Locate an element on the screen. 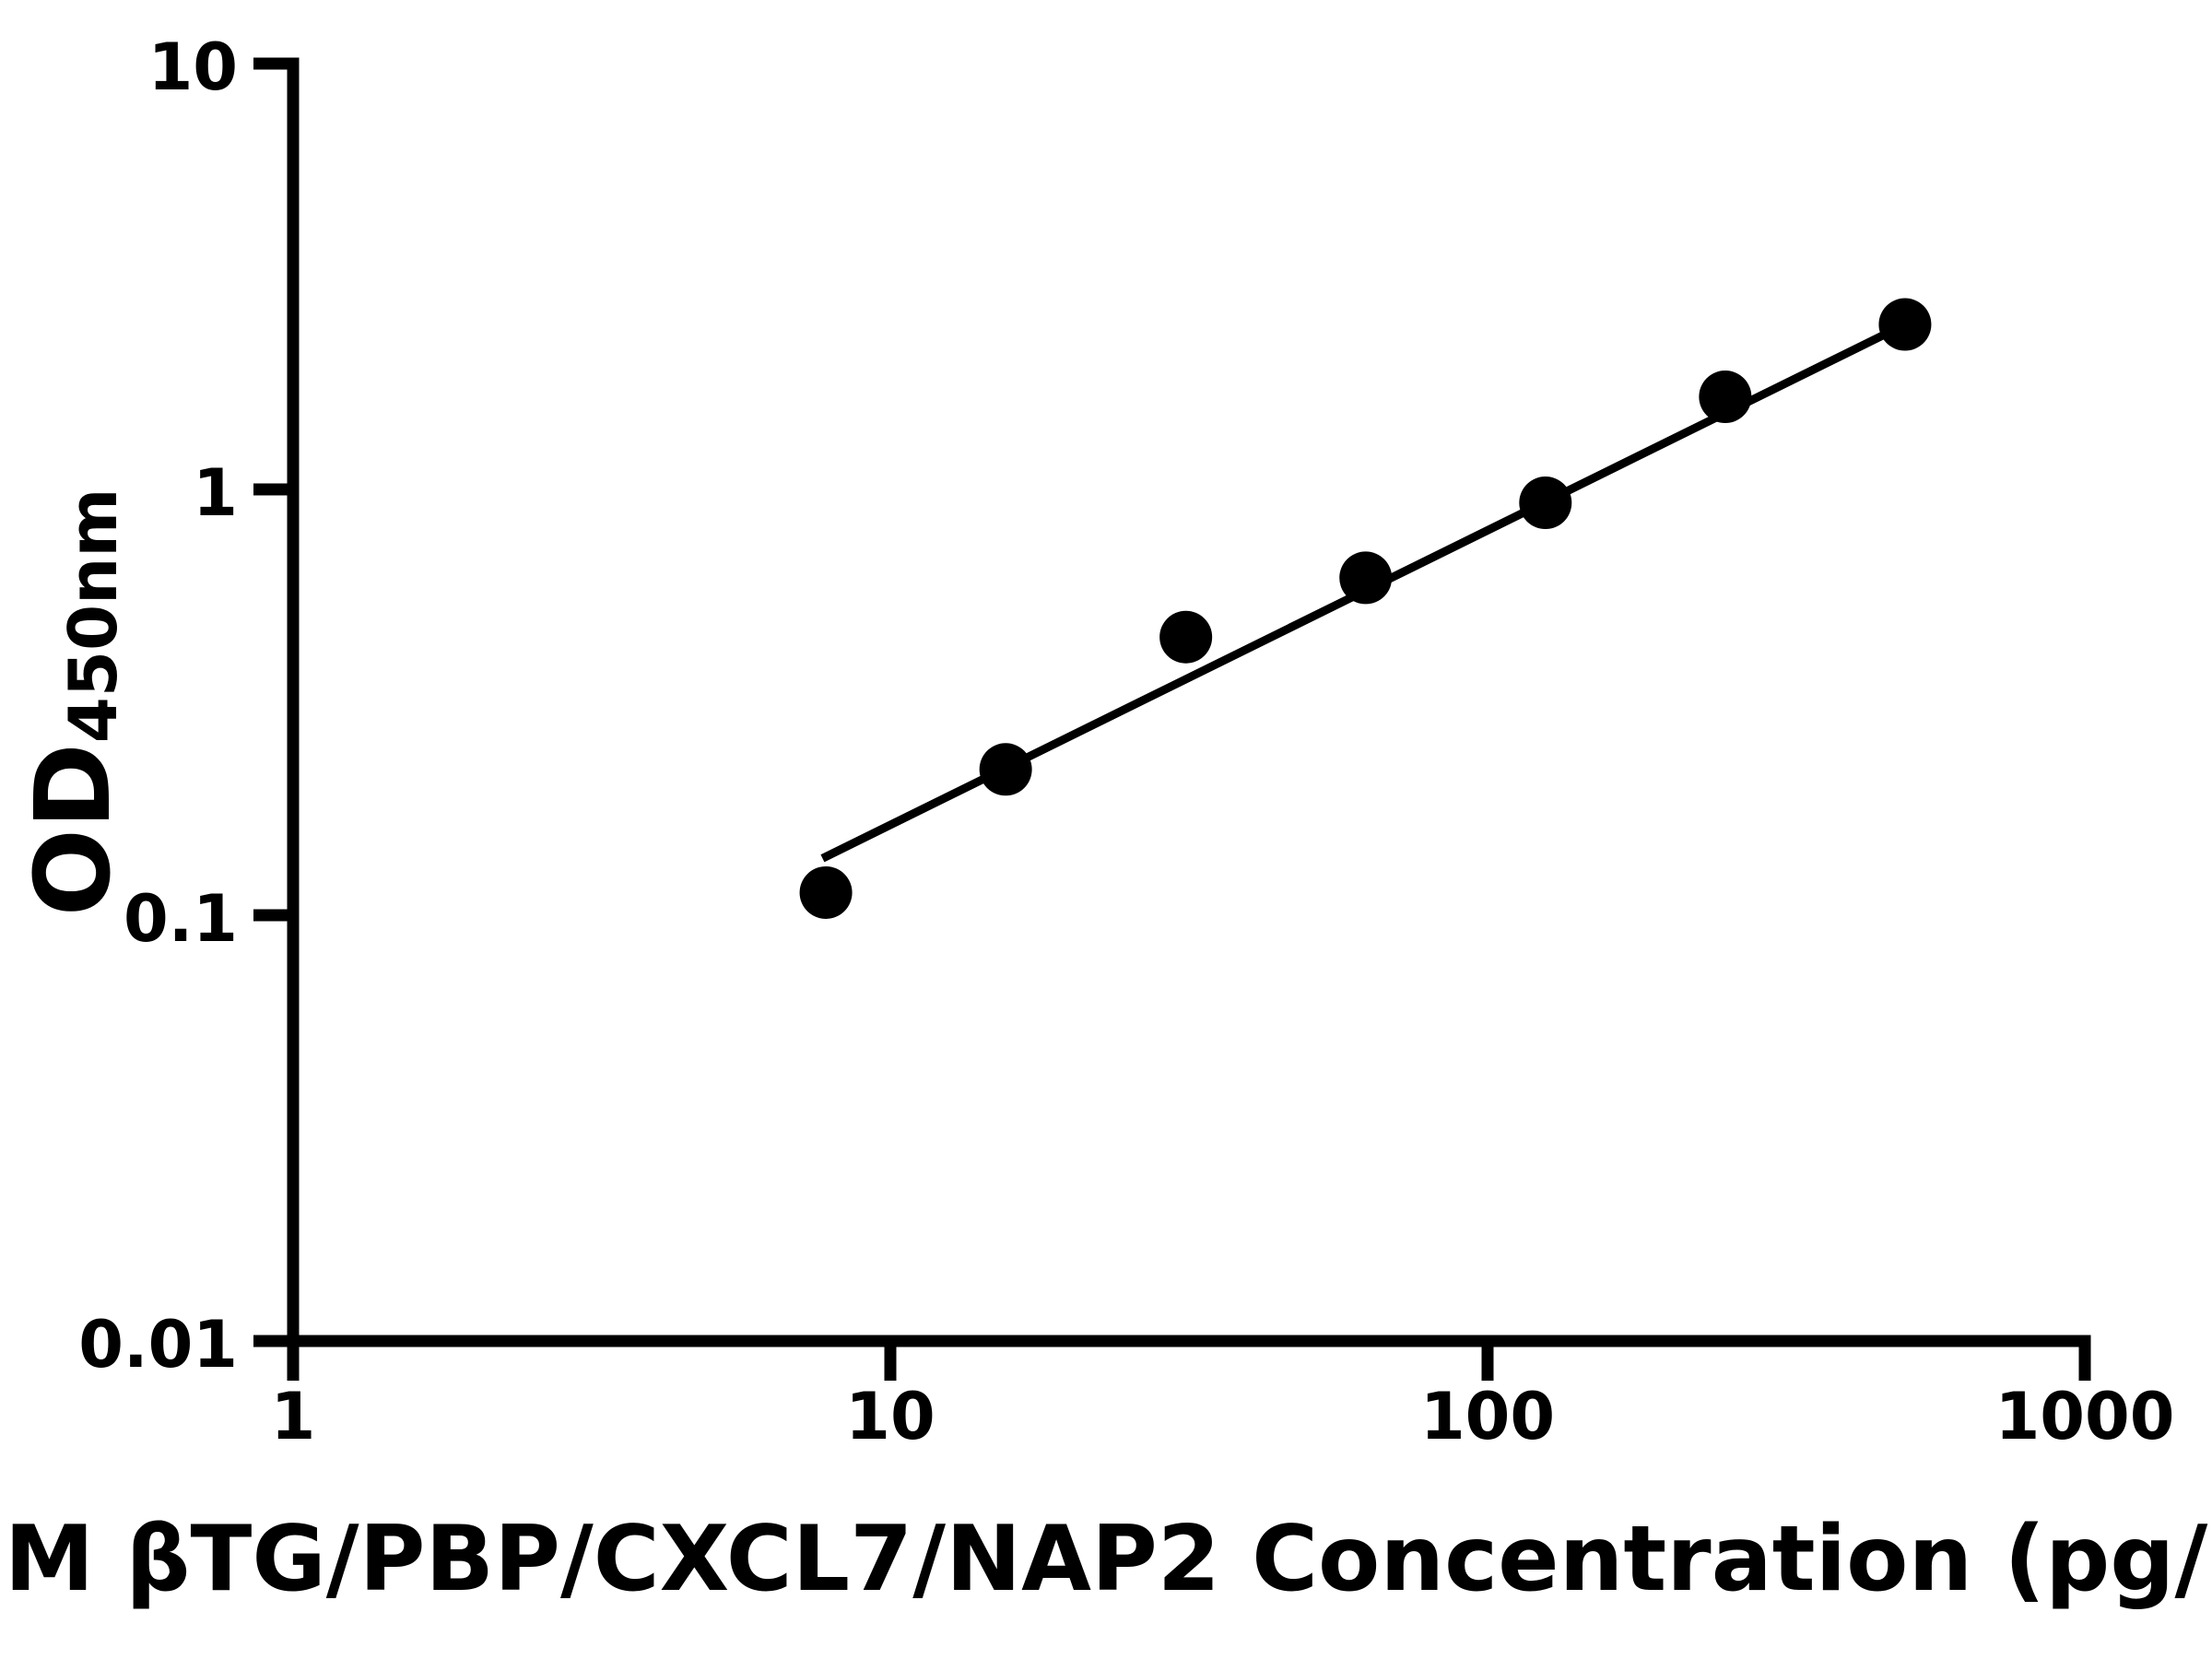 The width and height of the screenshot is (2212, 1659). y-tick-label: 0.01 is located at coordinates (158, 1344).